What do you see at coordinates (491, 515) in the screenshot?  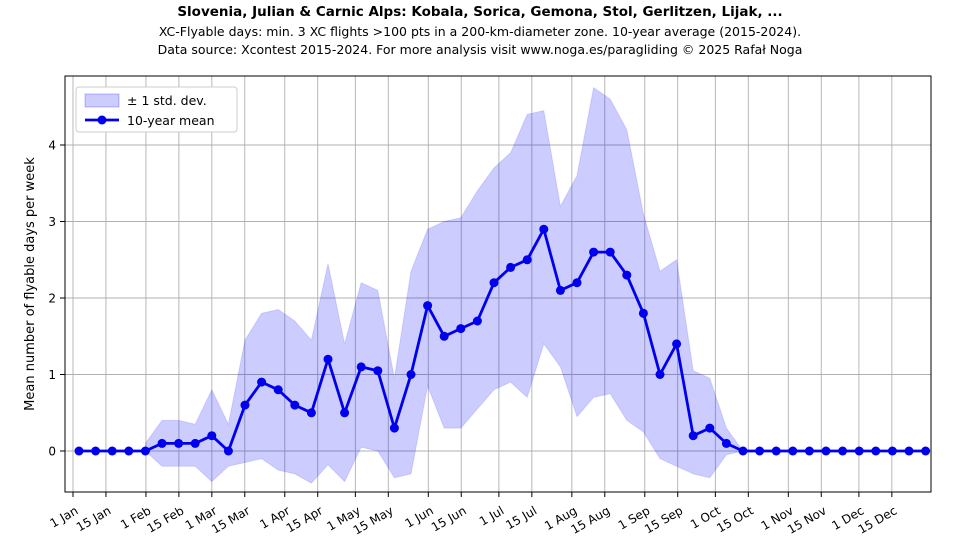 I see `x-tick-label: 1 Jul` at bounding box center [491, 515].